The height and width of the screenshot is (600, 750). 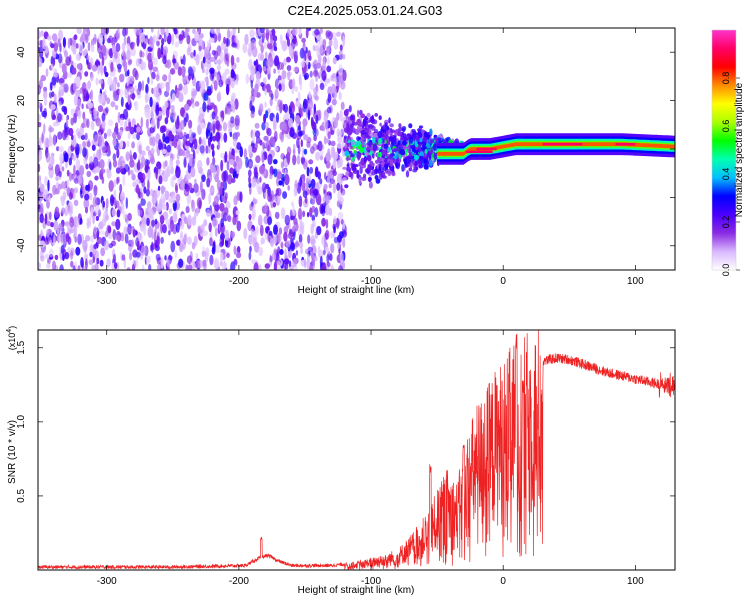 I want to click on x-tick-label: 100, so click(x=635, y=281).